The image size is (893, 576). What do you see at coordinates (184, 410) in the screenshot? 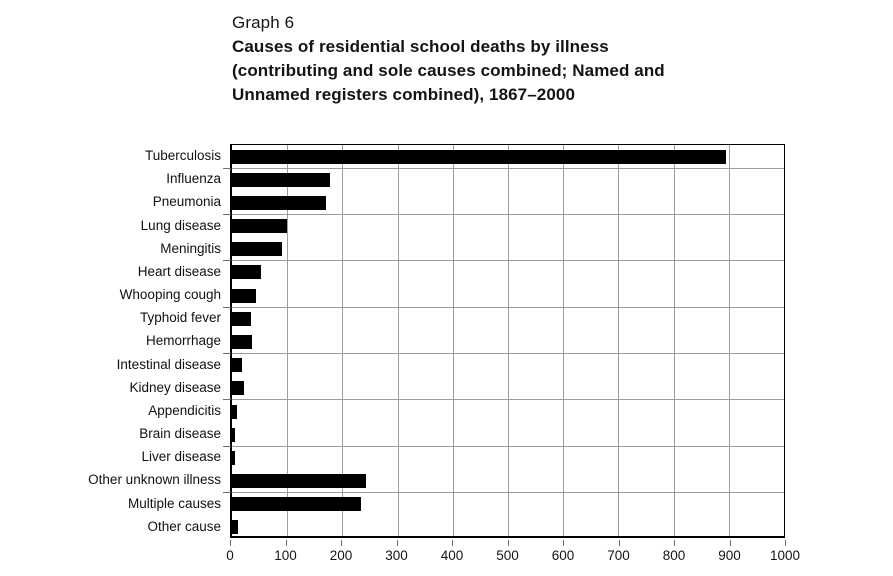
I see `category-label: Appendicitis` at bounding box center [184, 410].